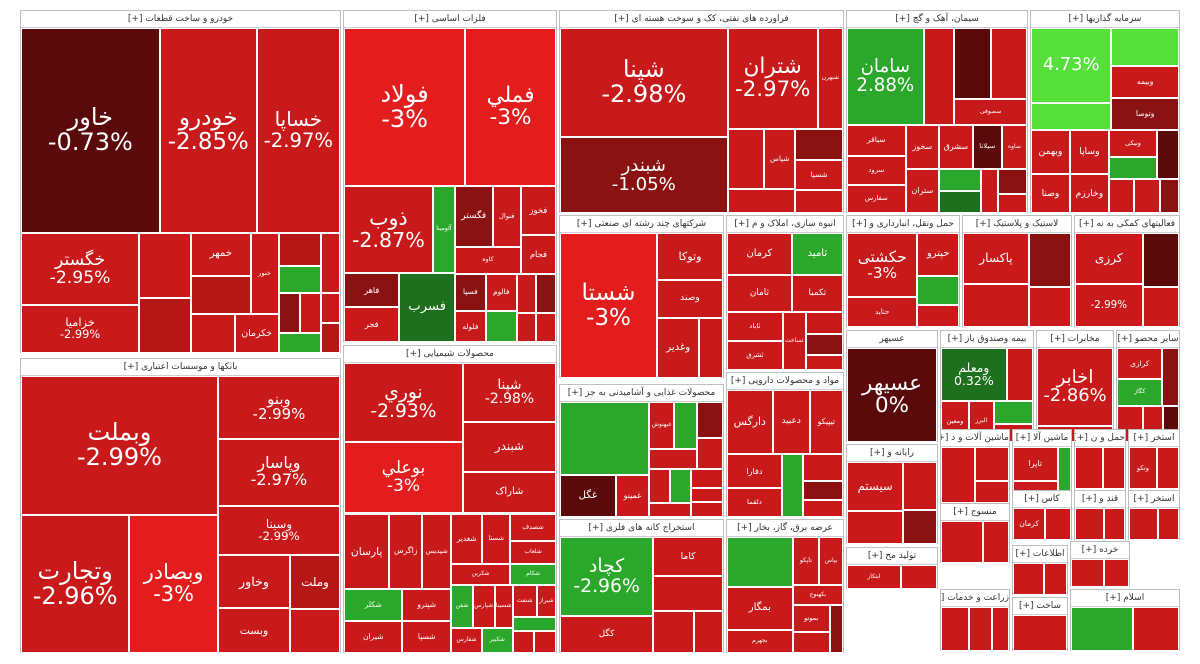 This screenshot has width=1200, height=664. Describe the element at coordinates (996, 259) in the screenshot. I see `treemap-tile: پاکسار` at that location.